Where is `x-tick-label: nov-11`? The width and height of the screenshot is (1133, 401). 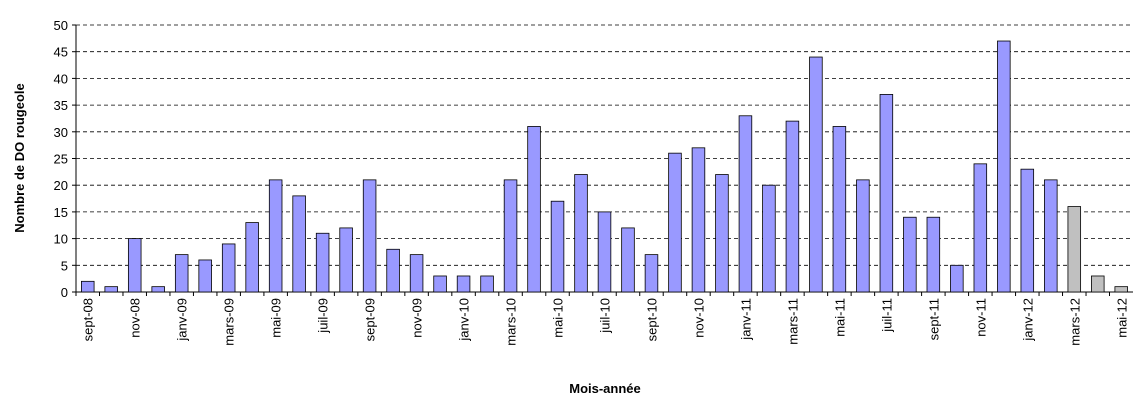 x-tick-label: nov-11 is located at coordinates (980, 317).